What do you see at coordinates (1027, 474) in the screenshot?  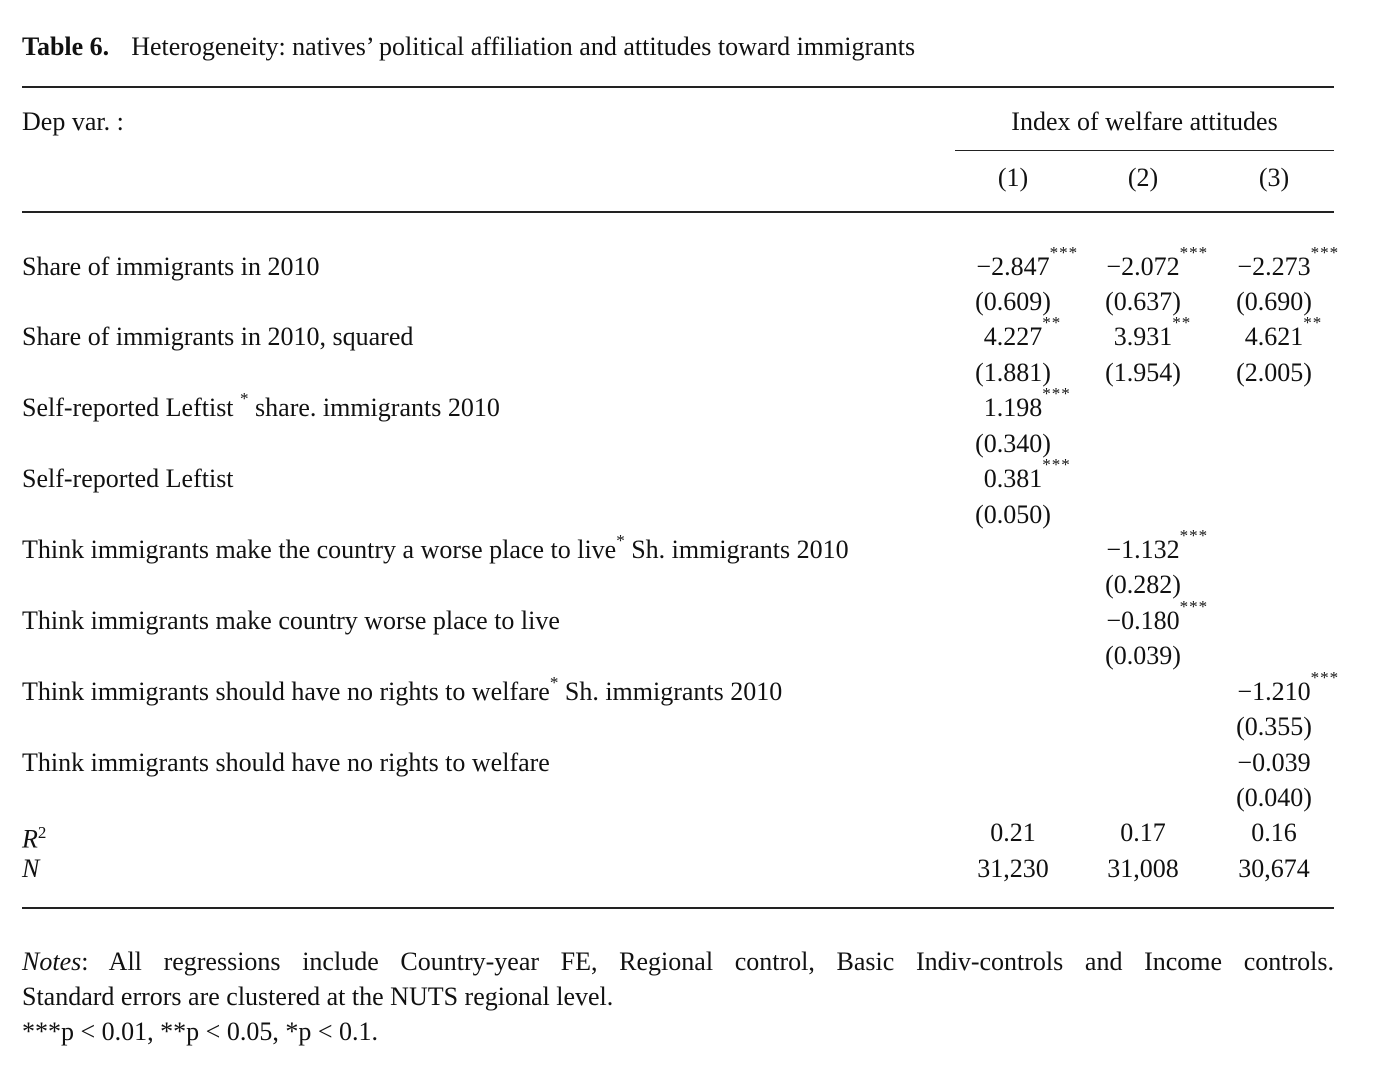 I see `coef-leftist-col1: 0.381 ***` at bounding box center [1027, 474].